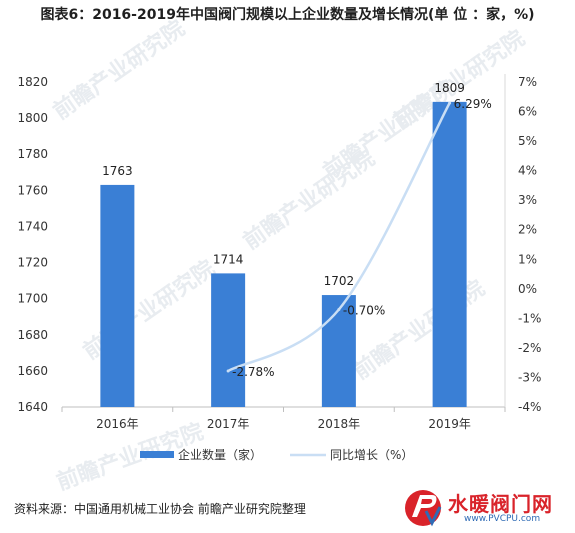 The height and width of the screenshot is (533, 575). I want to click on y2-tick-label: 4%, so click(527, 171).